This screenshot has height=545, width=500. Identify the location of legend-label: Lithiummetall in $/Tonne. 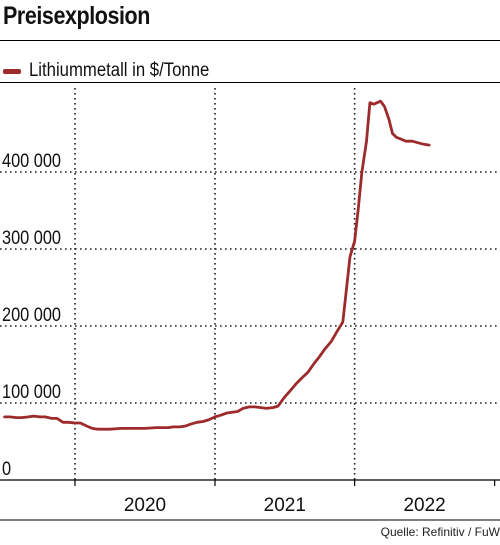
(119, 70).